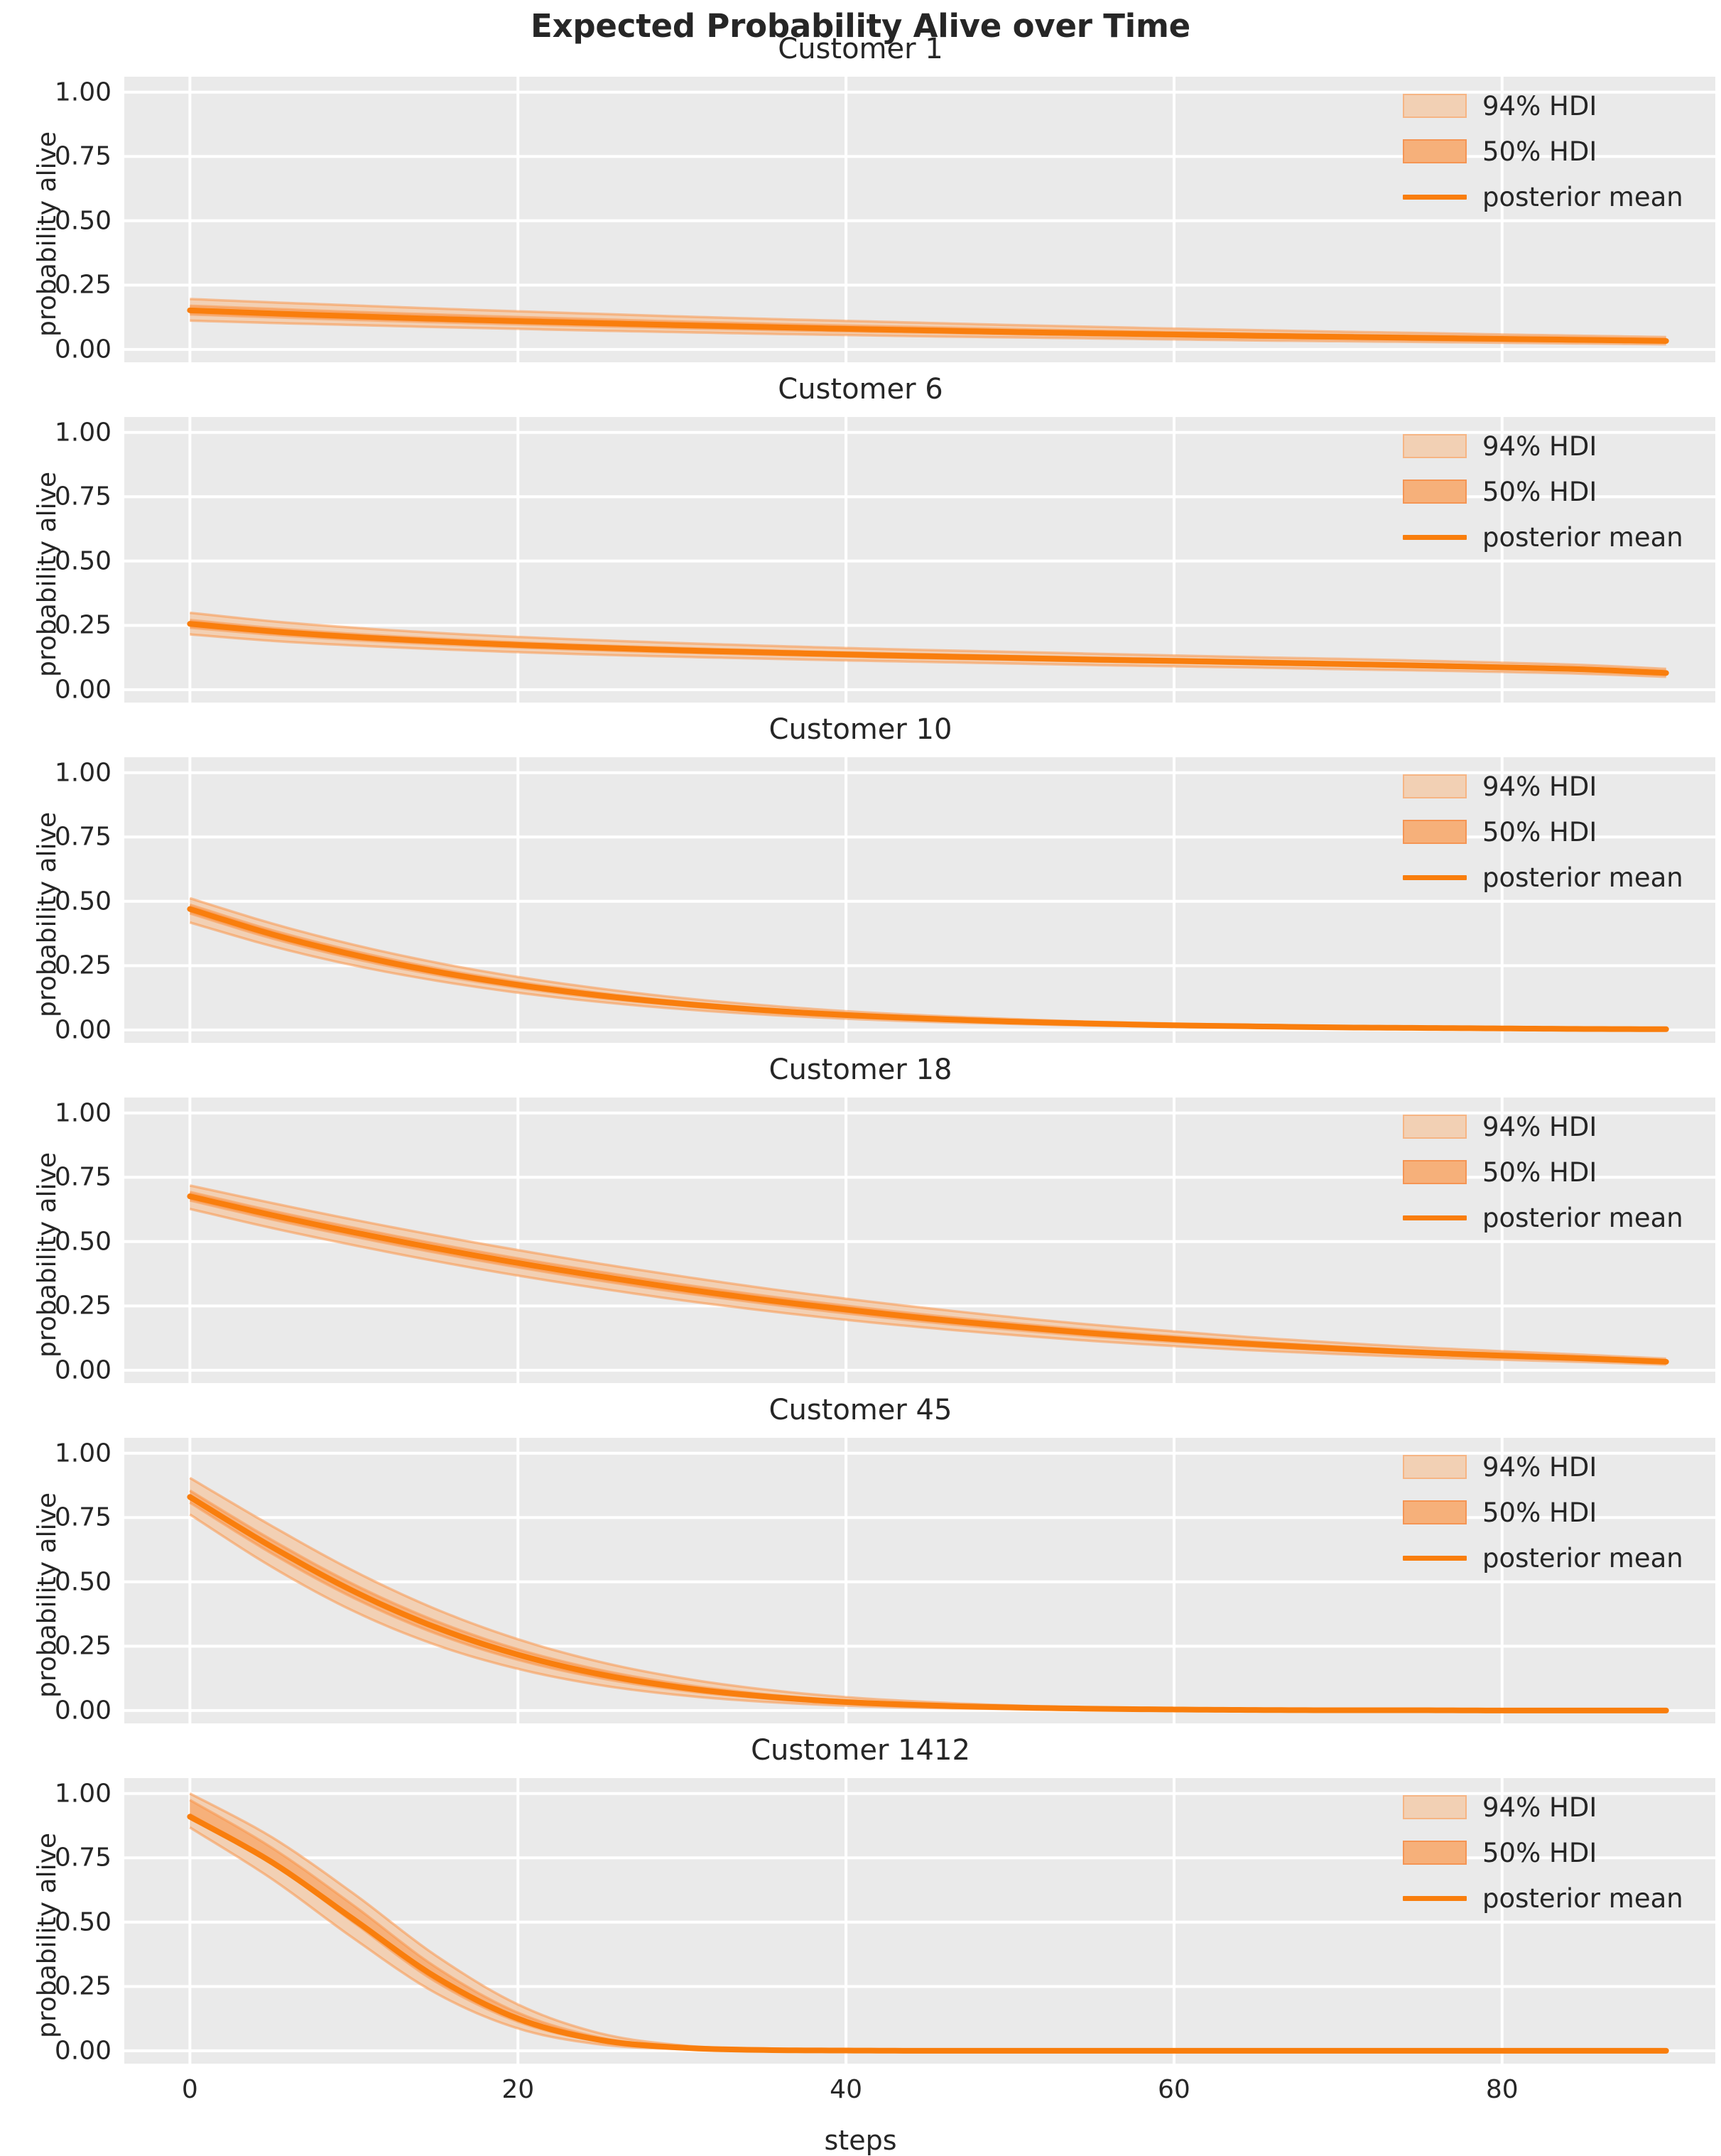  What do you see at coordinates (861, 49) in the screenshot?
I see `subplot-title-1: Customer 1` at bounding box center [861, 49].